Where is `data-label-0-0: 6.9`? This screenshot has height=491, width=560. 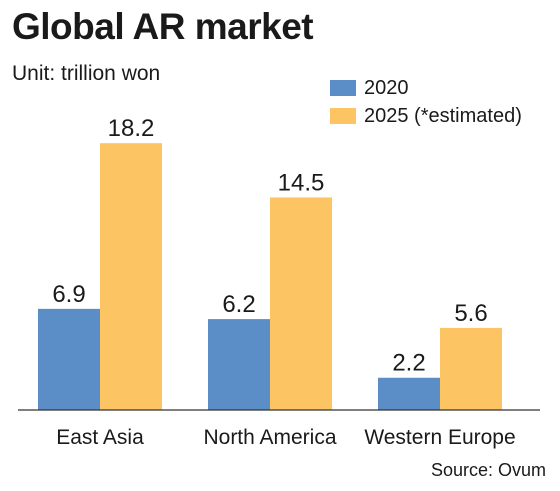 data-label-0-0: 6.9 is located at coordinates (68, 294).